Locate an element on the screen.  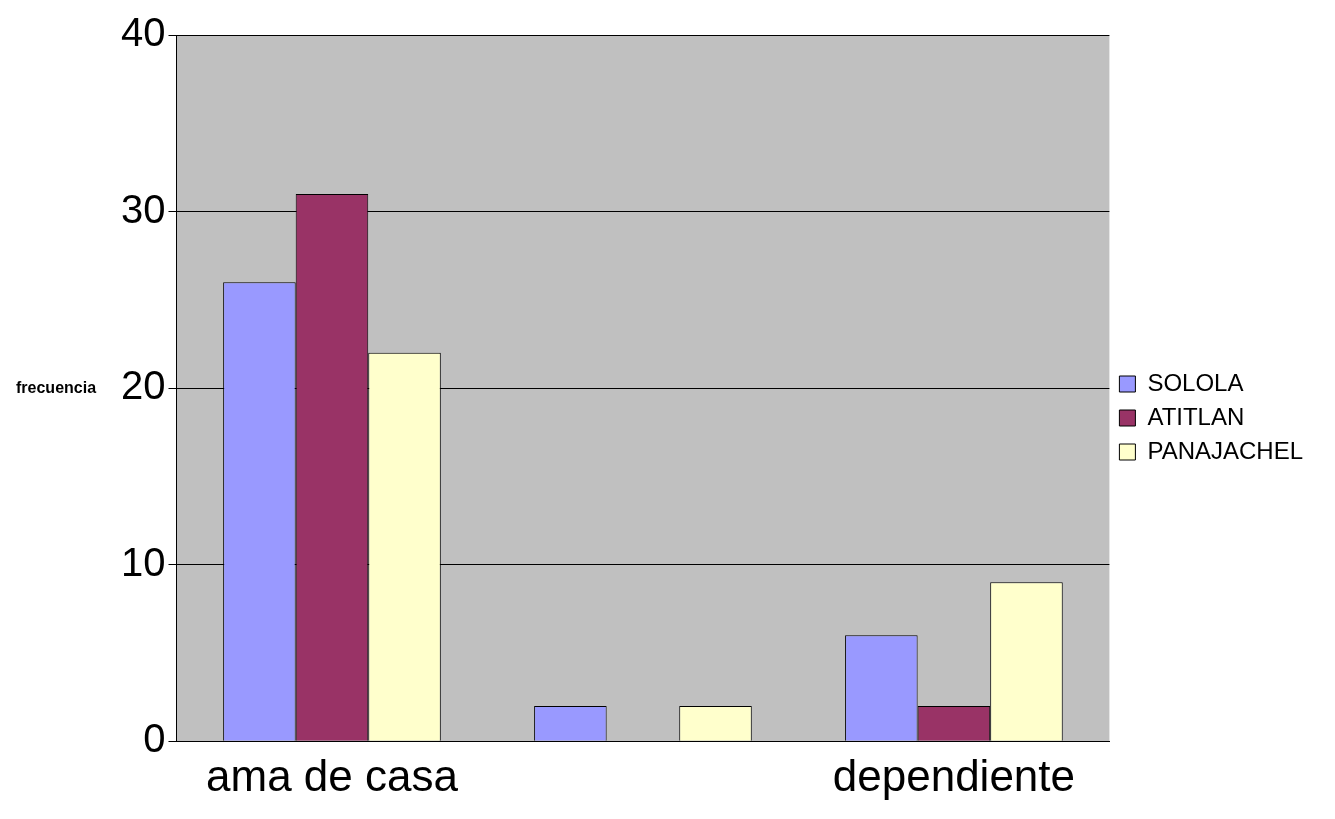
legend-label: PANAJACHEL is located at coordinates (1225, 450).